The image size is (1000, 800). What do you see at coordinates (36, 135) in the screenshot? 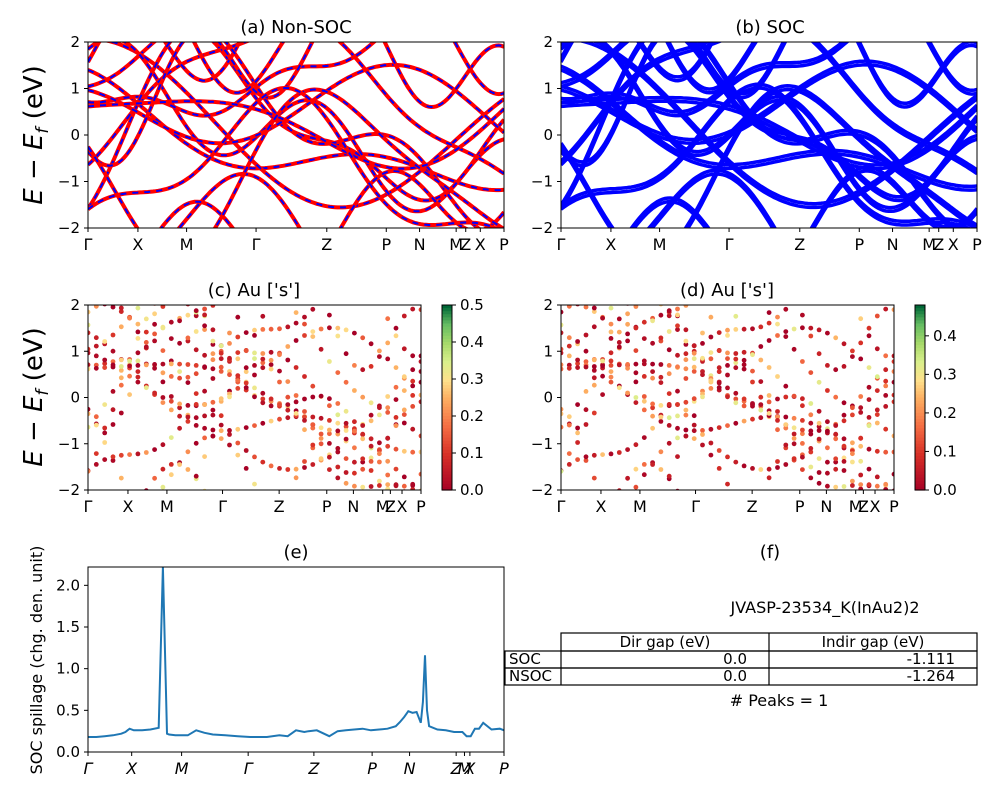
I see `row1-ylabel: E − Ef (eV)` at bounding box center [36, 135].